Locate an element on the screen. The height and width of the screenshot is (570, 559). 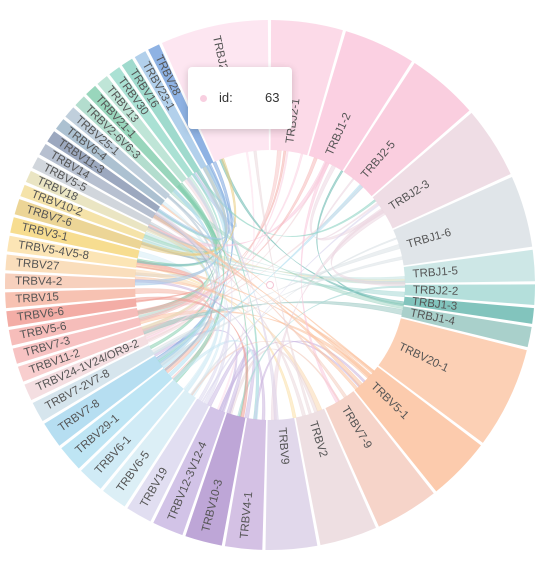
segment-label: TRBV9 is located at coordinates (283, 446).